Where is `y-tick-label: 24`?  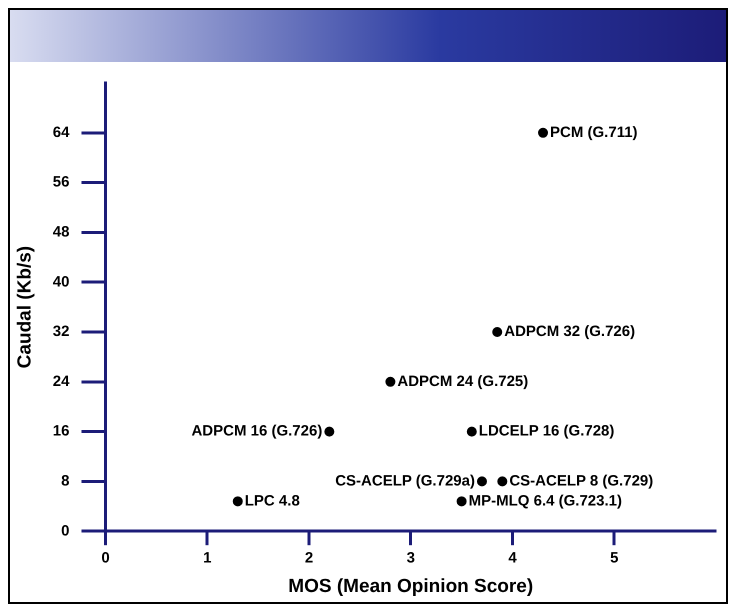 y-tick-label: 24 is located at coordinates (61, 381).